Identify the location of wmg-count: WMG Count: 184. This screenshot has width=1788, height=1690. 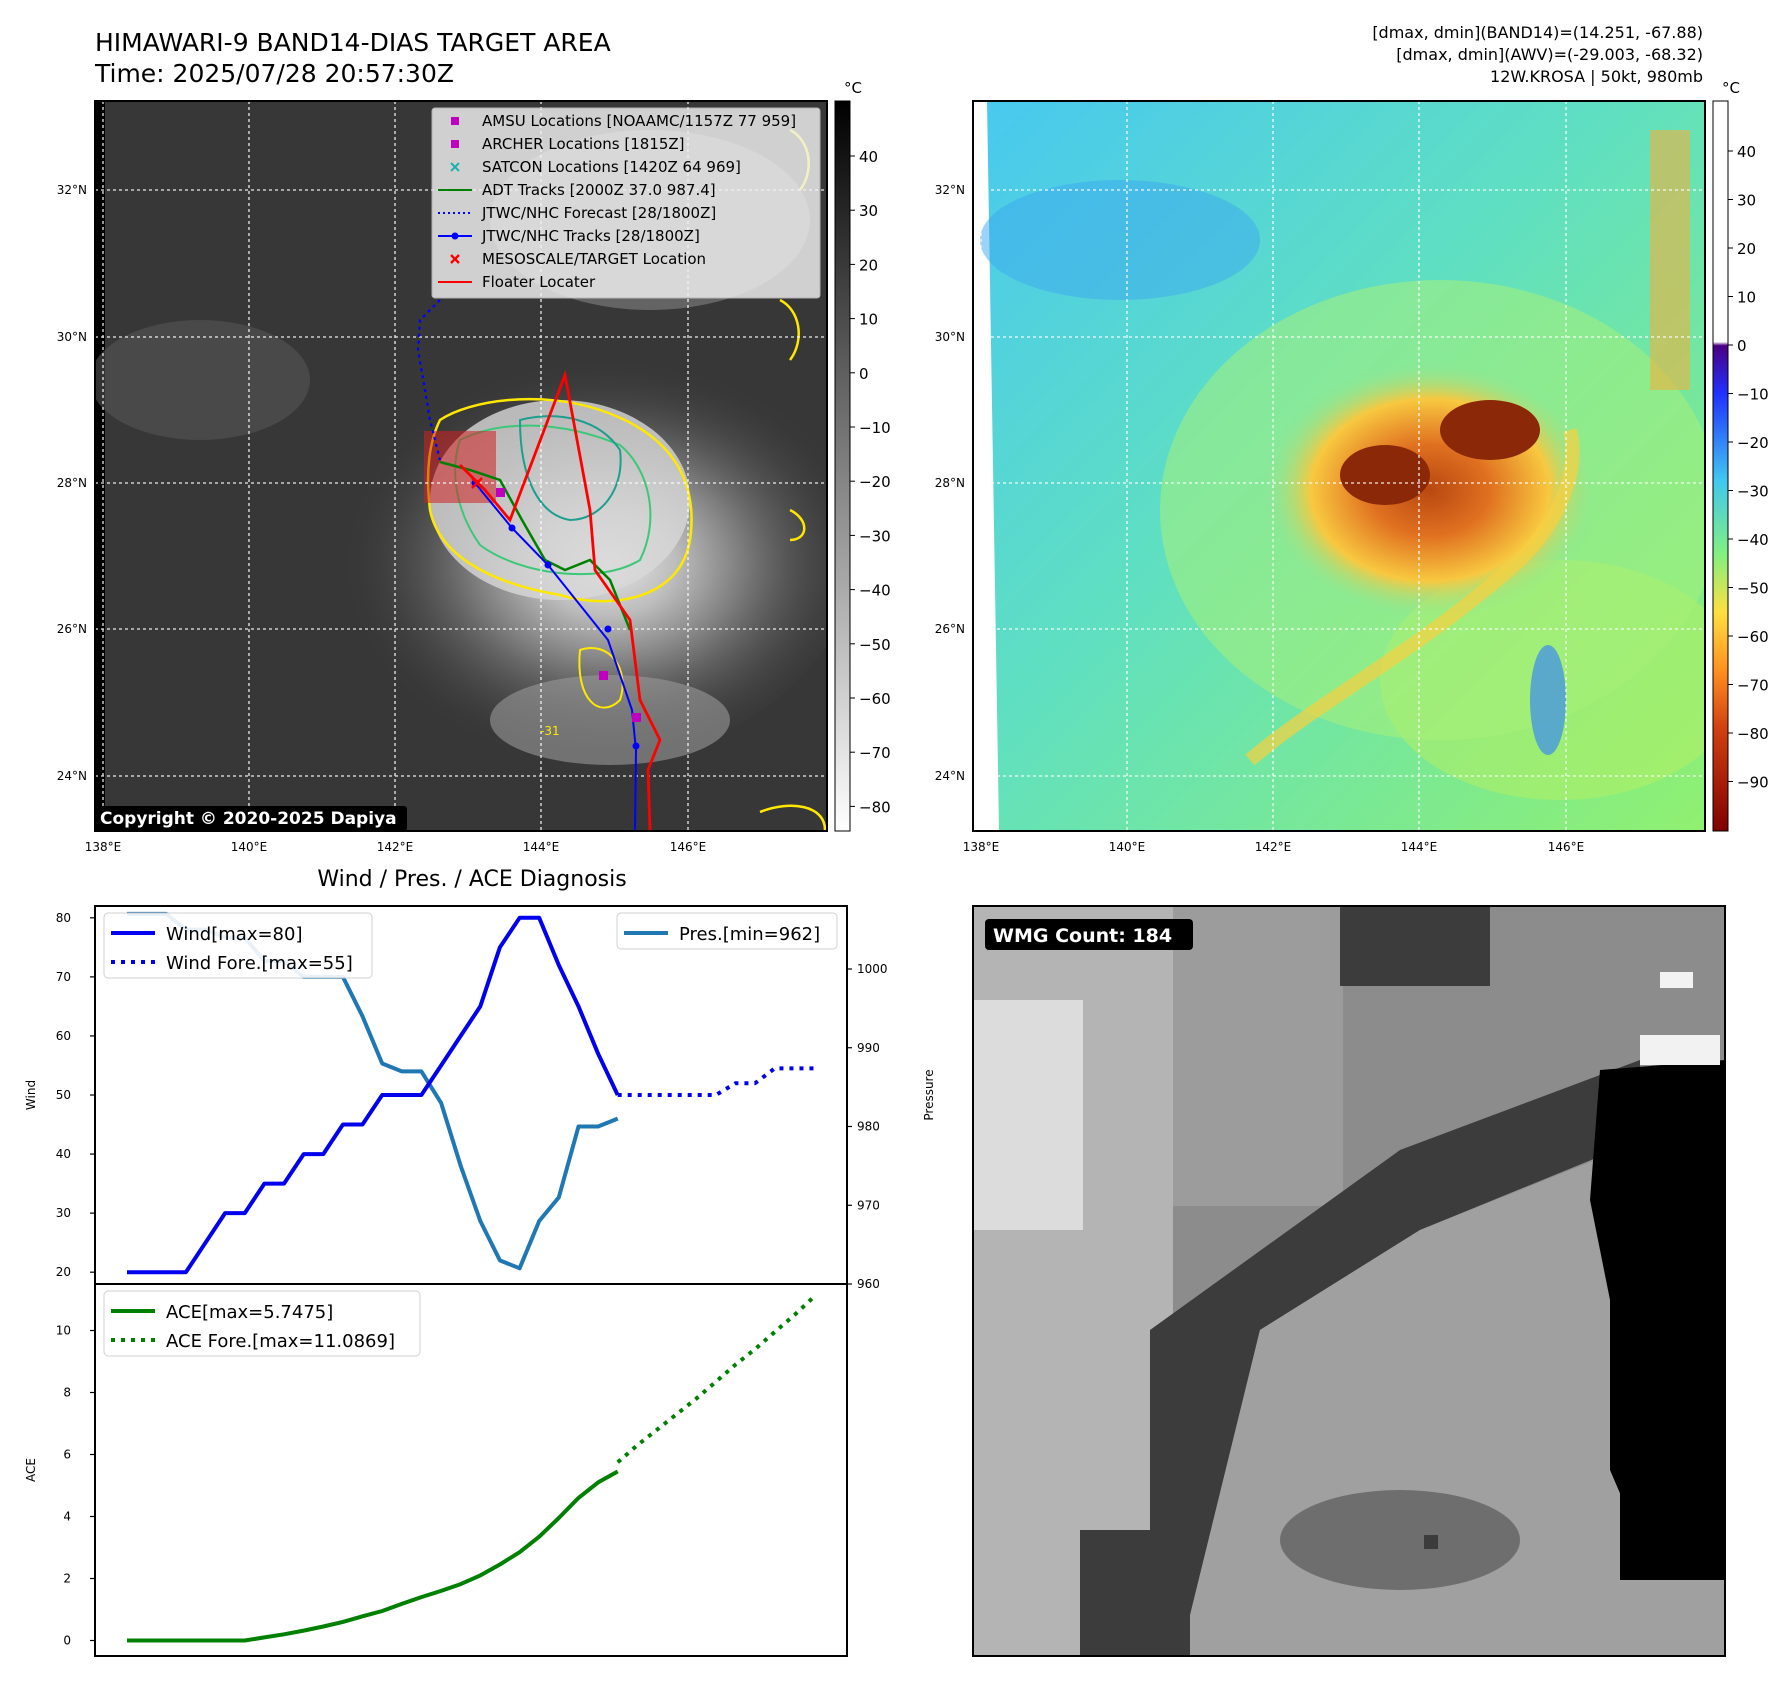
(1082, 936).